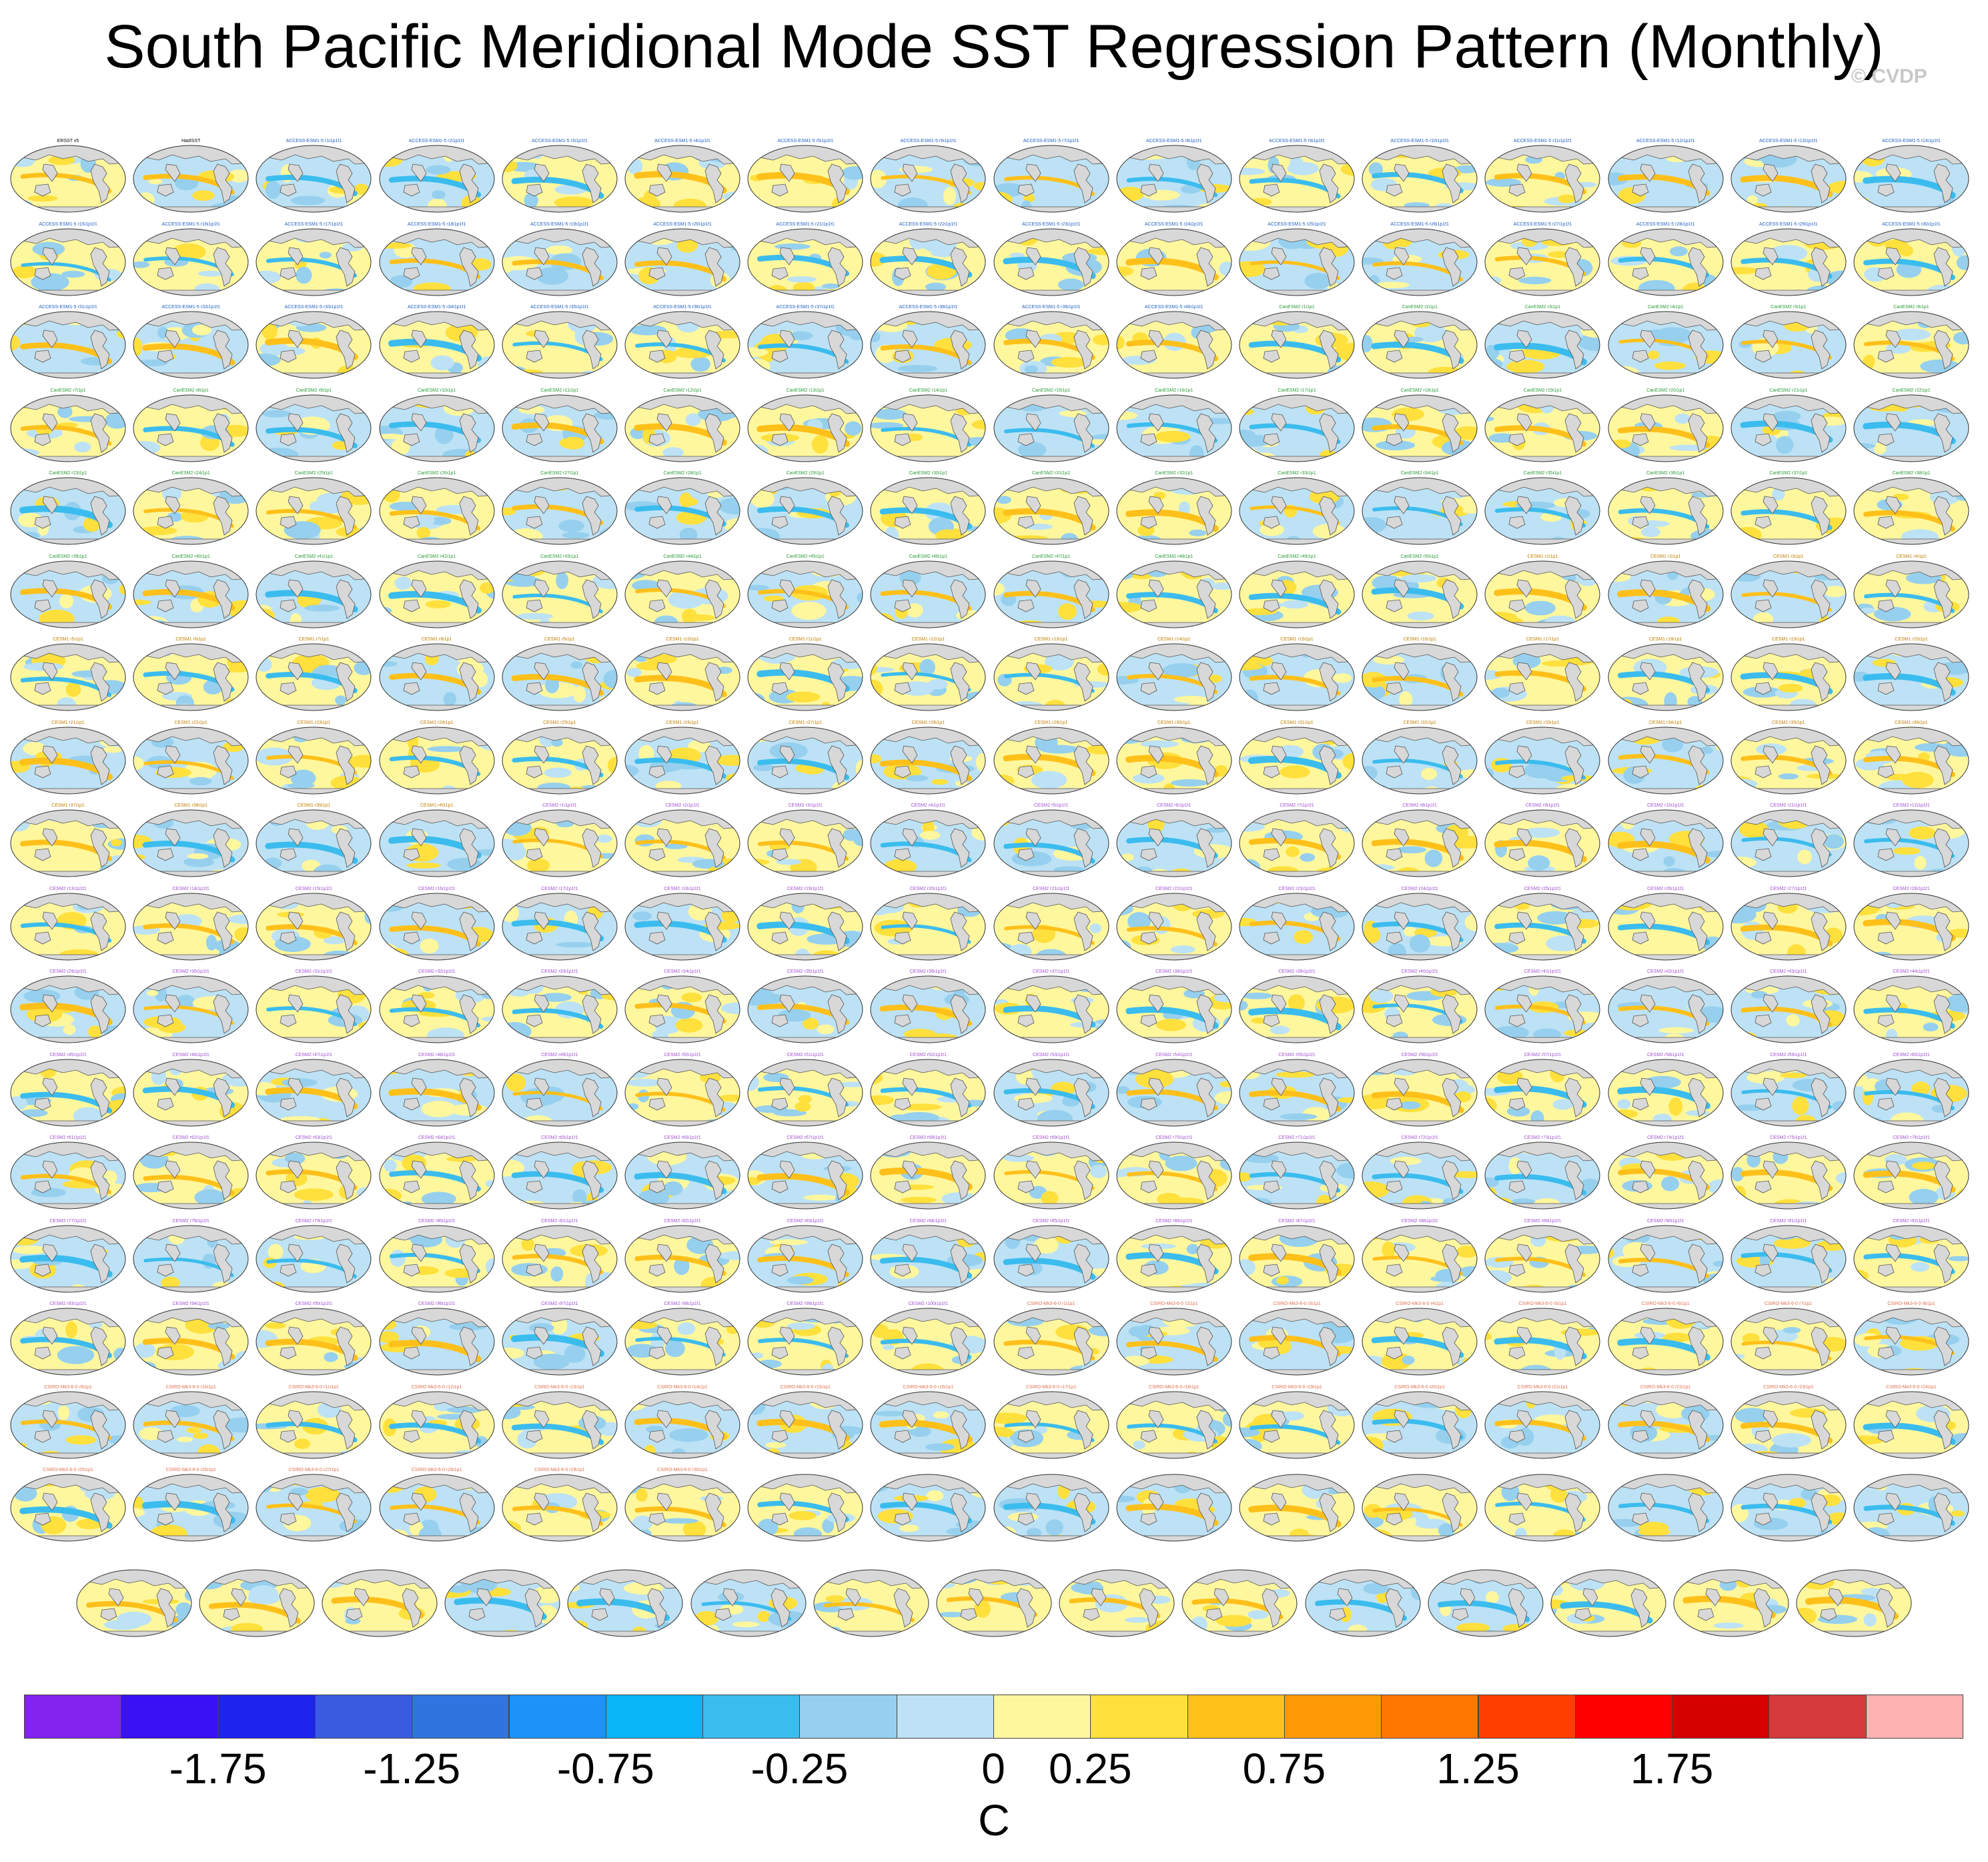 The image size is (1988, 1862). What do you see at coordinates (1542, 591) in the screenshot?
I see `map-panel: CESM1 r1i1p1` at bounding box center [1542, 591].